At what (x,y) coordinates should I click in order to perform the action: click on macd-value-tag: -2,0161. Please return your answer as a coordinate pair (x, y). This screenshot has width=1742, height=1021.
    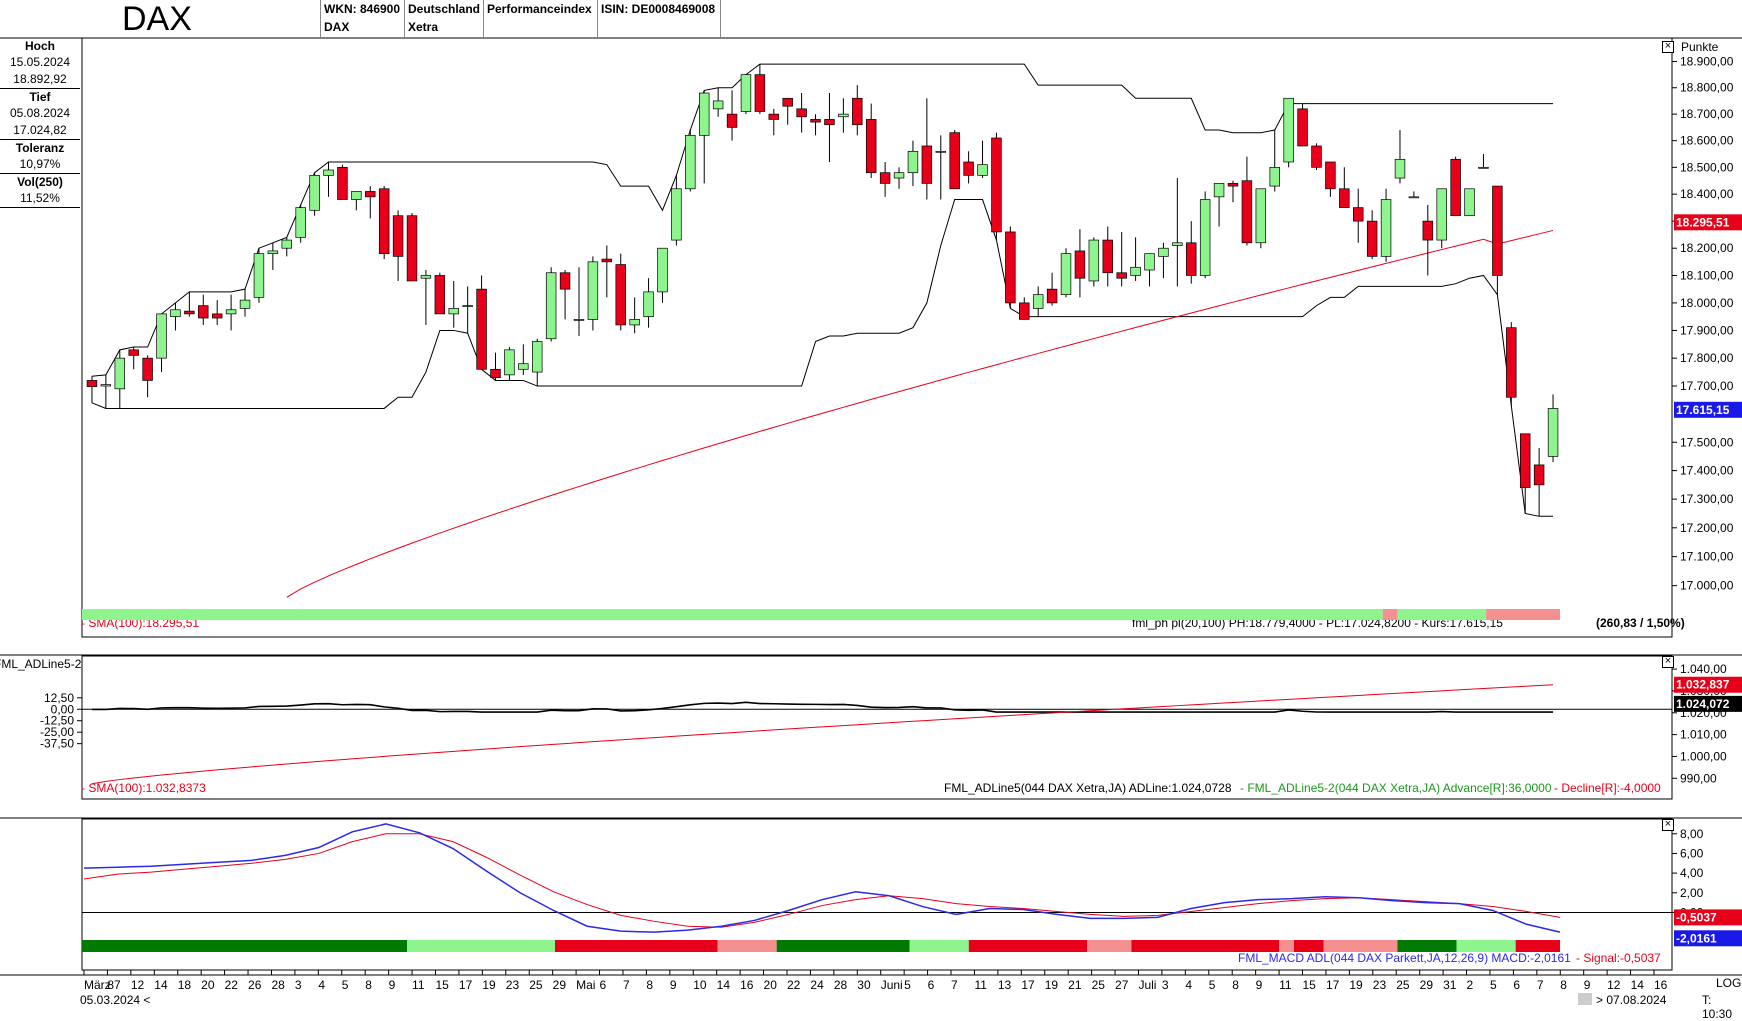
    Looking at the image, I should click on (1696, 938).